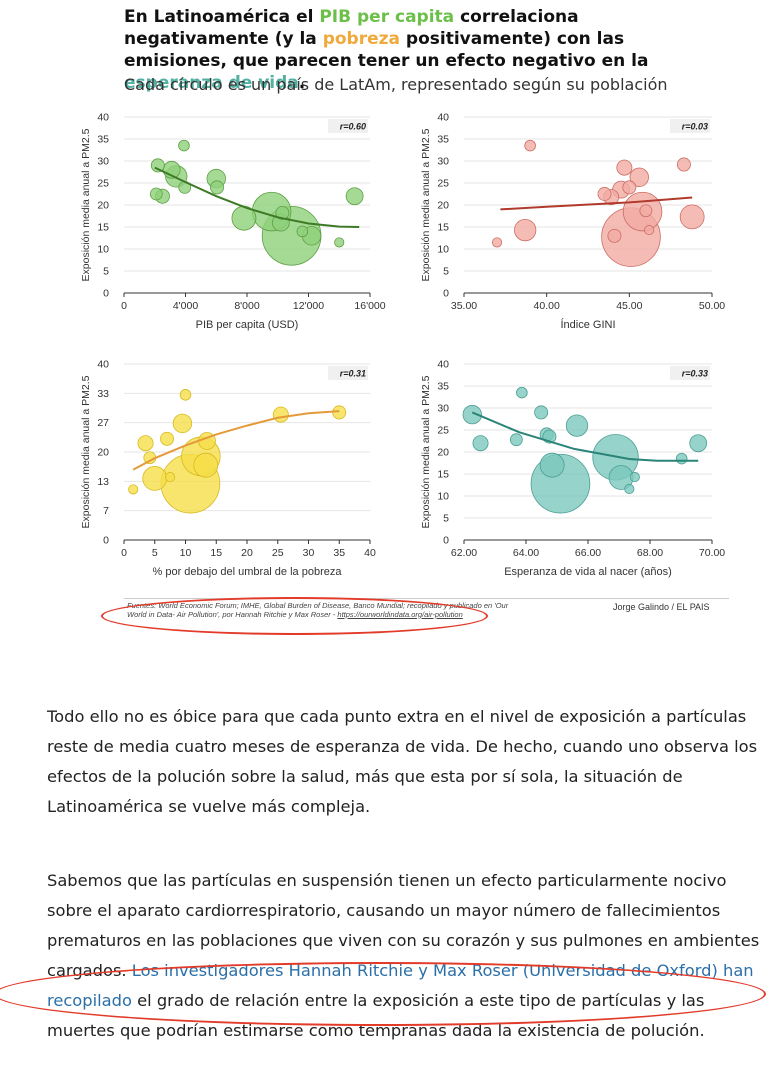 The image size is (768, 1083). I want to click on x-tick-label: 20, so click(247, 553).